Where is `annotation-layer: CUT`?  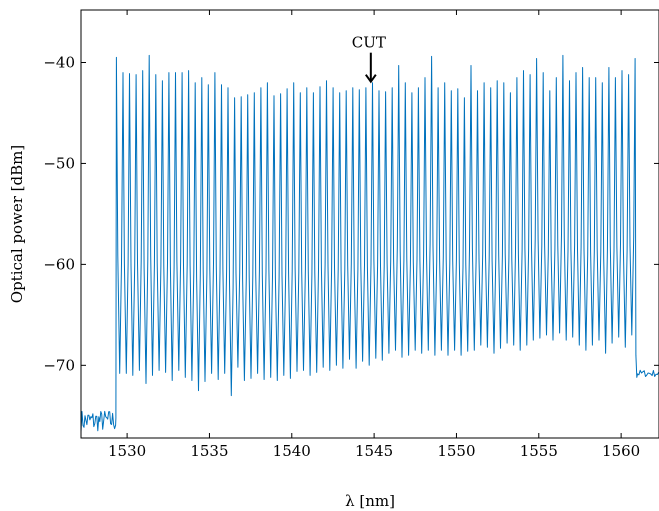
annotation-layer: CUT is located at coordinates (369, 59).